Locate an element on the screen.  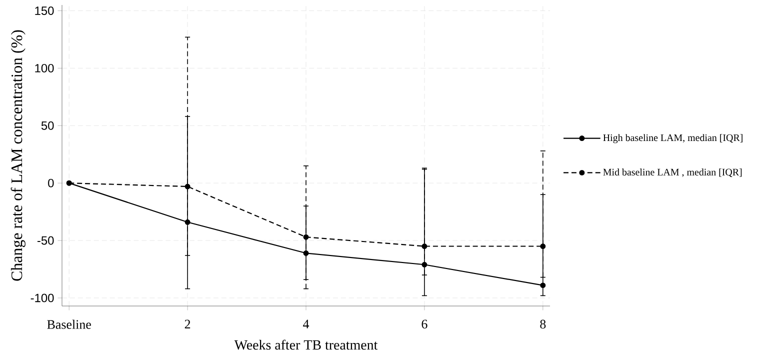
y-tick-label: 0 is located at coordinates (51, 183).